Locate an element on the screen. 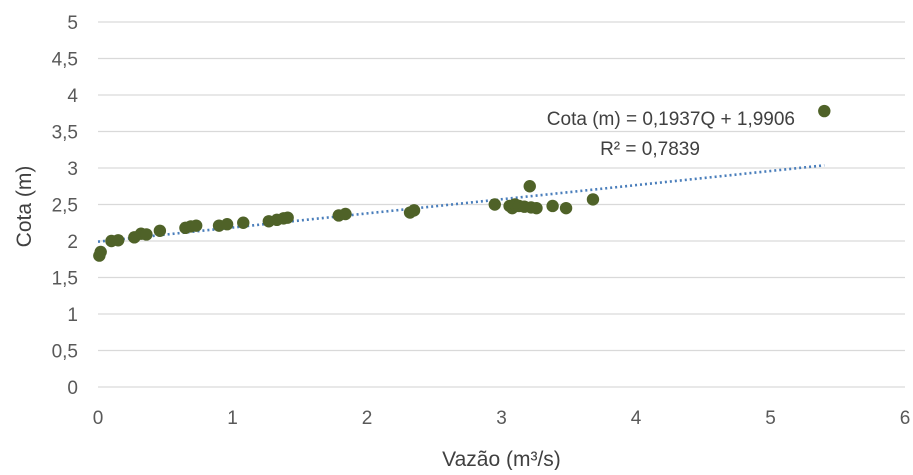 This screenshot has height=475, width=913. r-squared-label: R² = 0,7839 is located at coordinates (650, 149).